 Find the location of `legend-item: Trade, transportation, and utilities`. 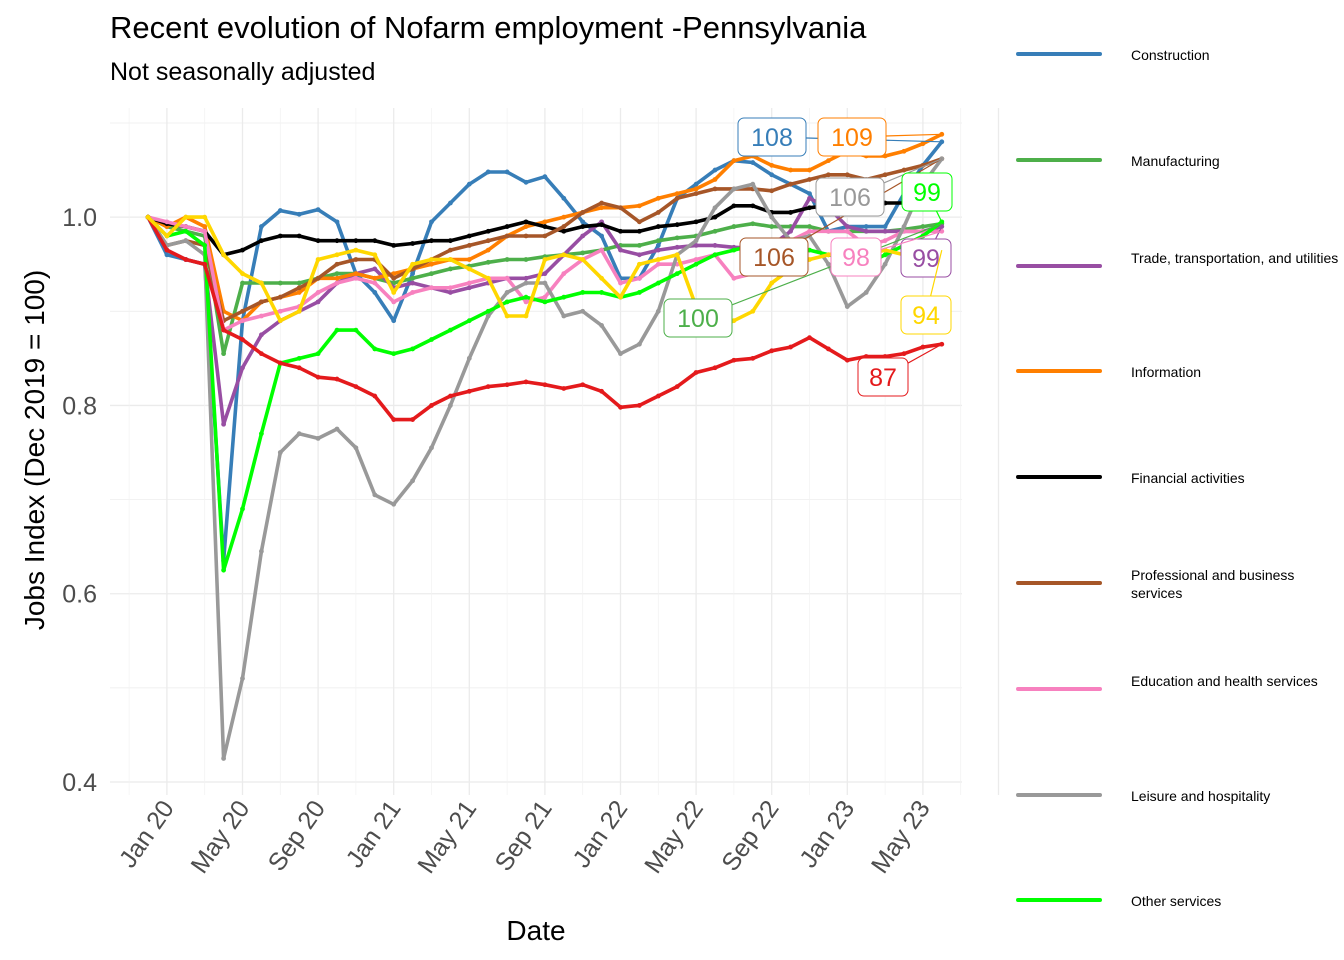

legend-item: Trade, transportation, and utilities is located at coordinates (1177, 266).